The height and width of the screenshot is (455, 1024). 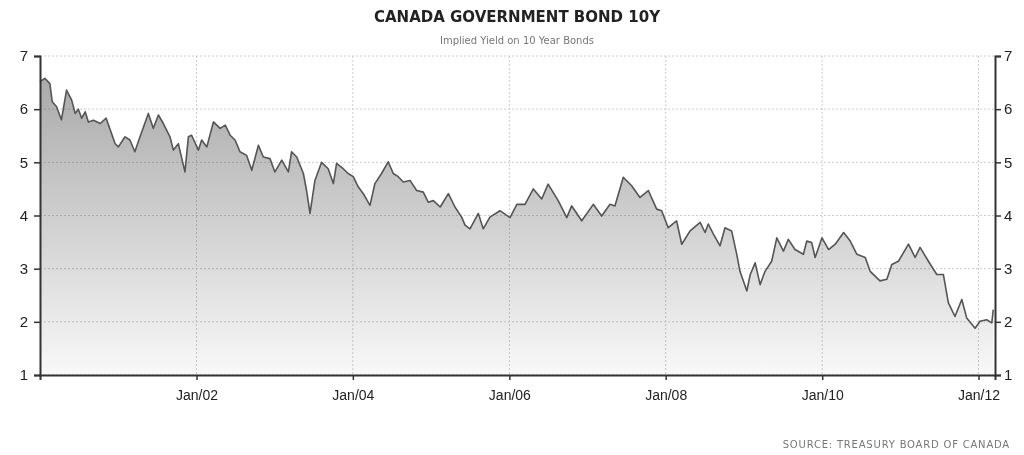 I want to click on x-tick-label: Jan/06, so click(x=510, y=394).